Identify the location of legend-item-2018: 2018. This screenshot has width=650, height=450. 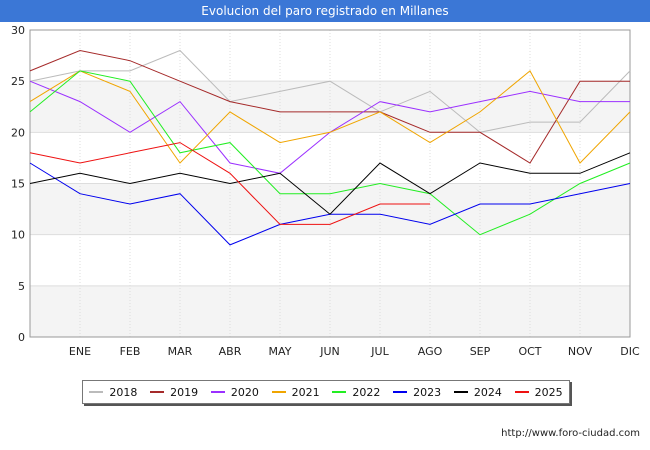
(113, 392).